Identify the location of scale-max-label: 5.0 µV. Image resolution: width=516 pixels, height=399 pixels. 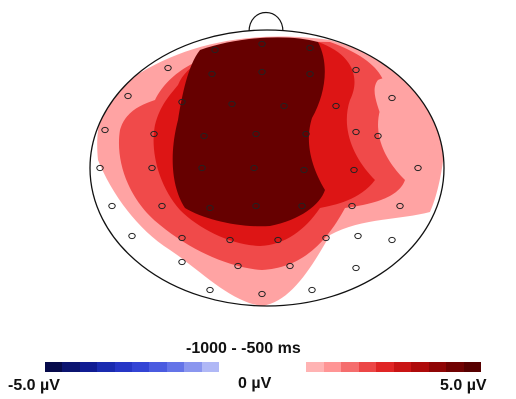
(463, 385).